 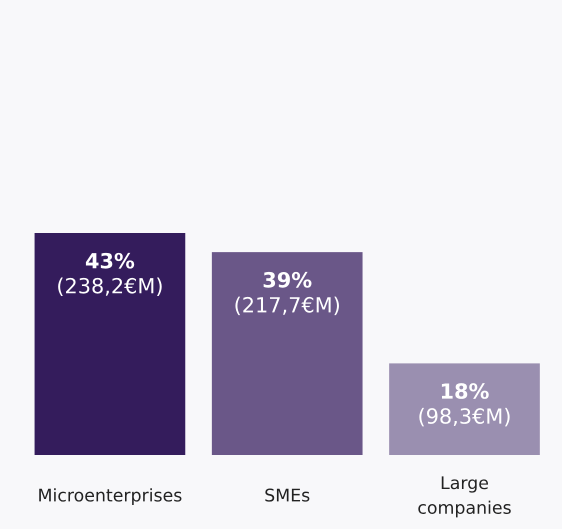 What do you see at coordinates (464, 404) in the screenshot?
I see `data-label: 18% (98,3€M)` at bounding box center [464, 404].